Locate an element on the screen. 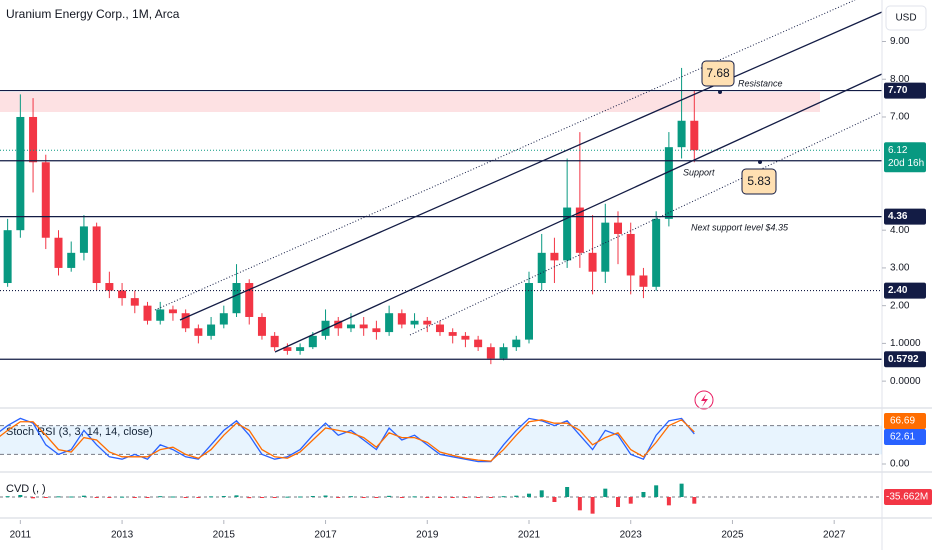 This screenshot has width=932, height=550. x-tick-label: 2013 is located at coordinates (122, 535).